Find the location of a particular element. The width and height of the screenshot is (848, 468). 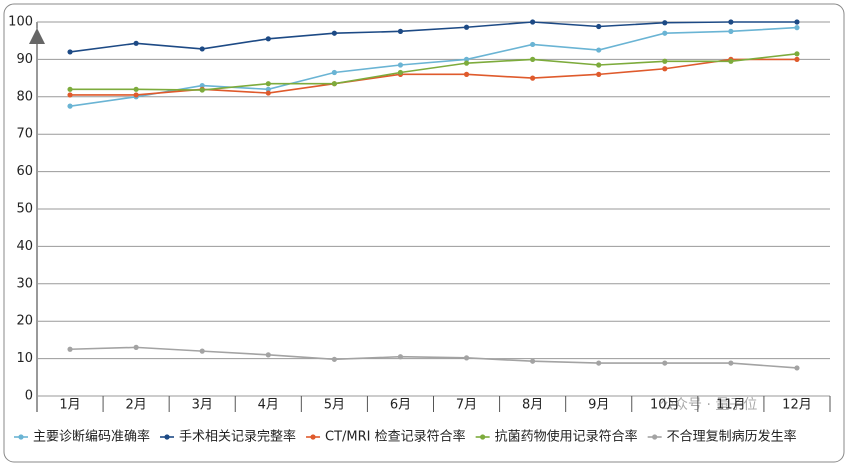

y-tick-label: 20 is located at coordinates (24, 321).